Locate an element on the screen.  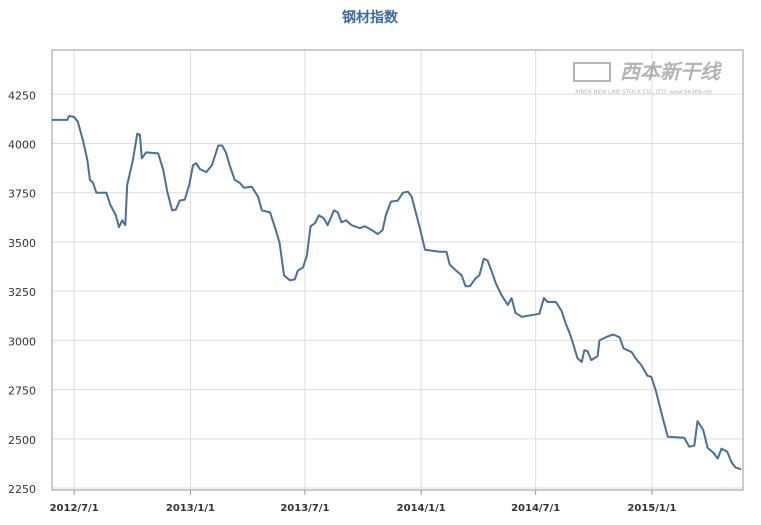
watermark-name: 西本新干线 is located at coordinates (671, 72).